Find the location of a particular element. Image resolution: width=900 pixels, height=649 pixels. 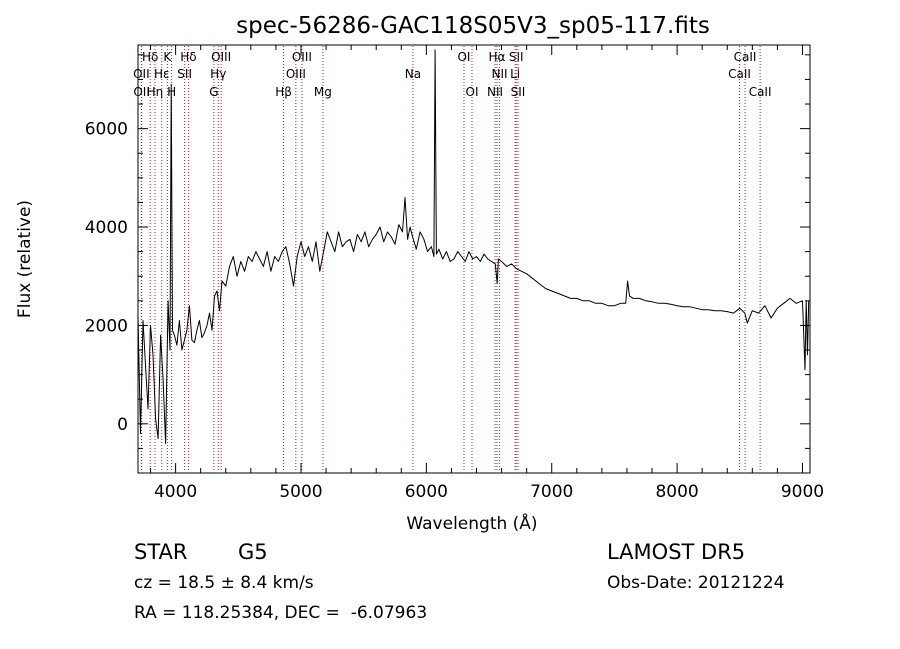

spectral-subclass: G5 is located at coordinates (253, 552).